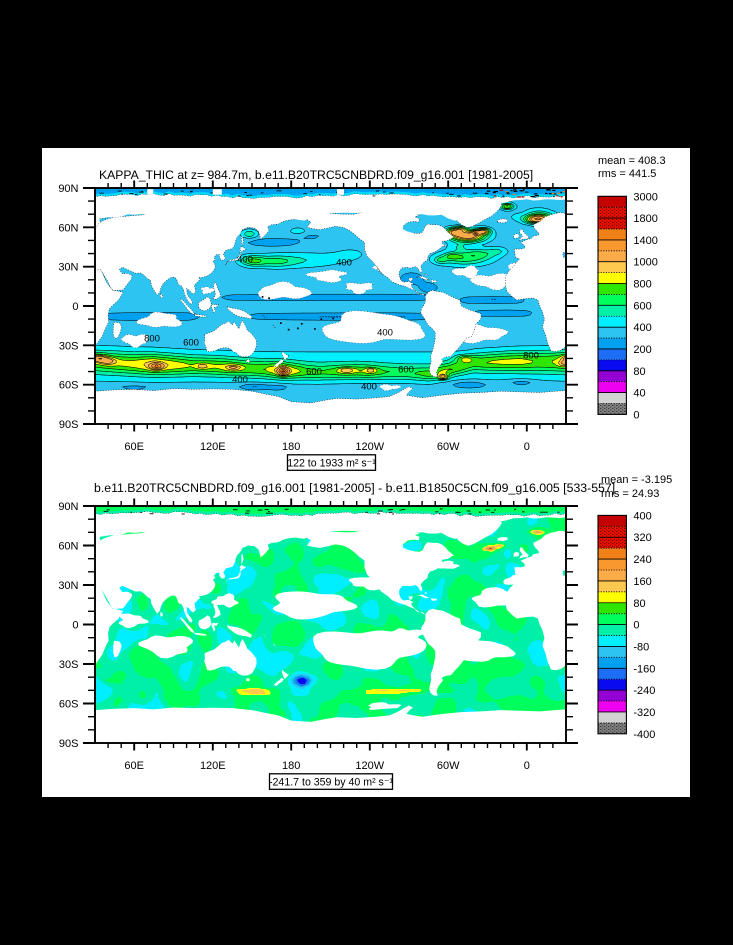 This screenshot has width=733, height=945. Describe the element at coordinates (642, 560) in the screenshot. I see `svg-text: 240` at that location.